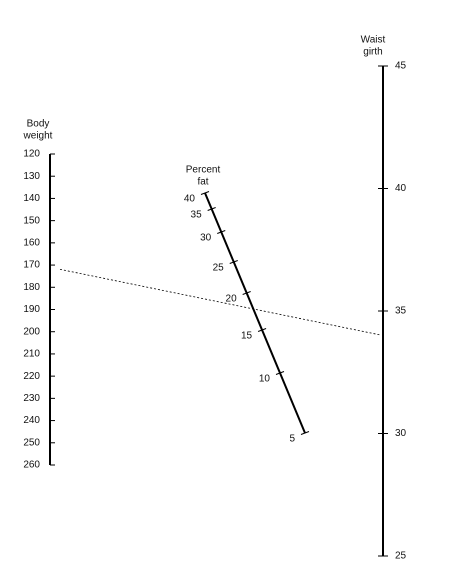 The width and height of the screenshot is (462, 574). Describe the element at coordinates (292, 439) in the screenshot. I see `fat-tick-label: 5` at that location.